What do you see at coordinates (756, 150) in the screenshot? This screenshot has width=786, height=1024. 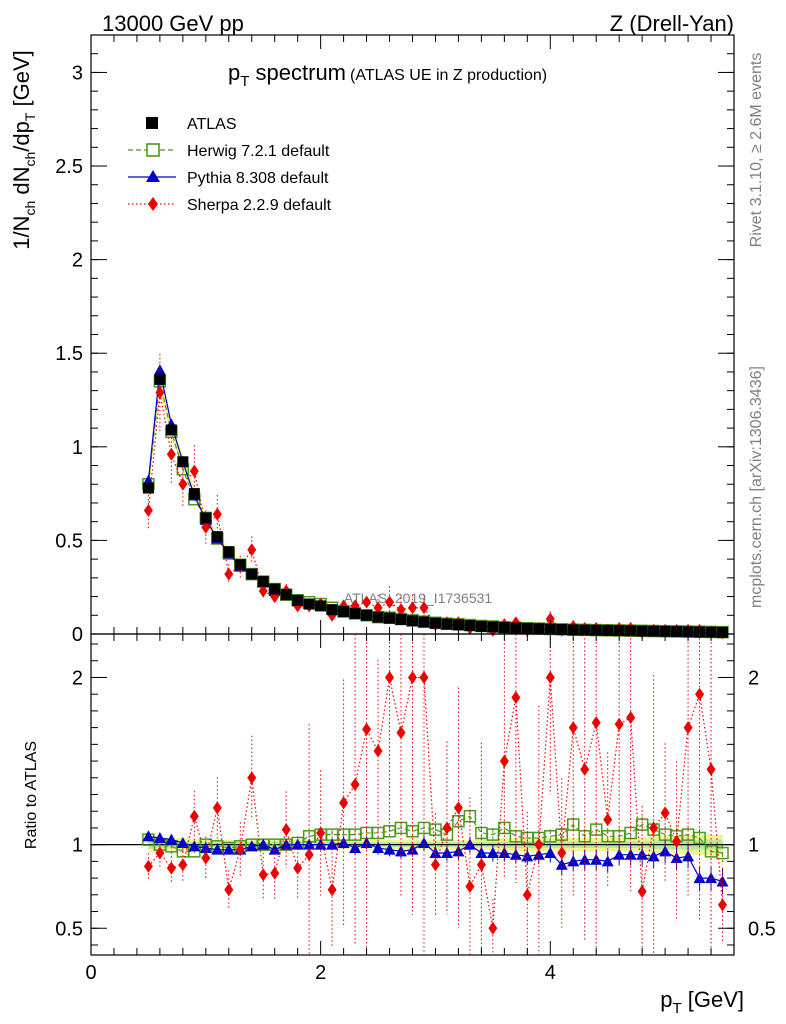 I see `rivet-version-label: Rivet 3.1.10, ≥ 2.6M events` at bounding box center [756, 150].